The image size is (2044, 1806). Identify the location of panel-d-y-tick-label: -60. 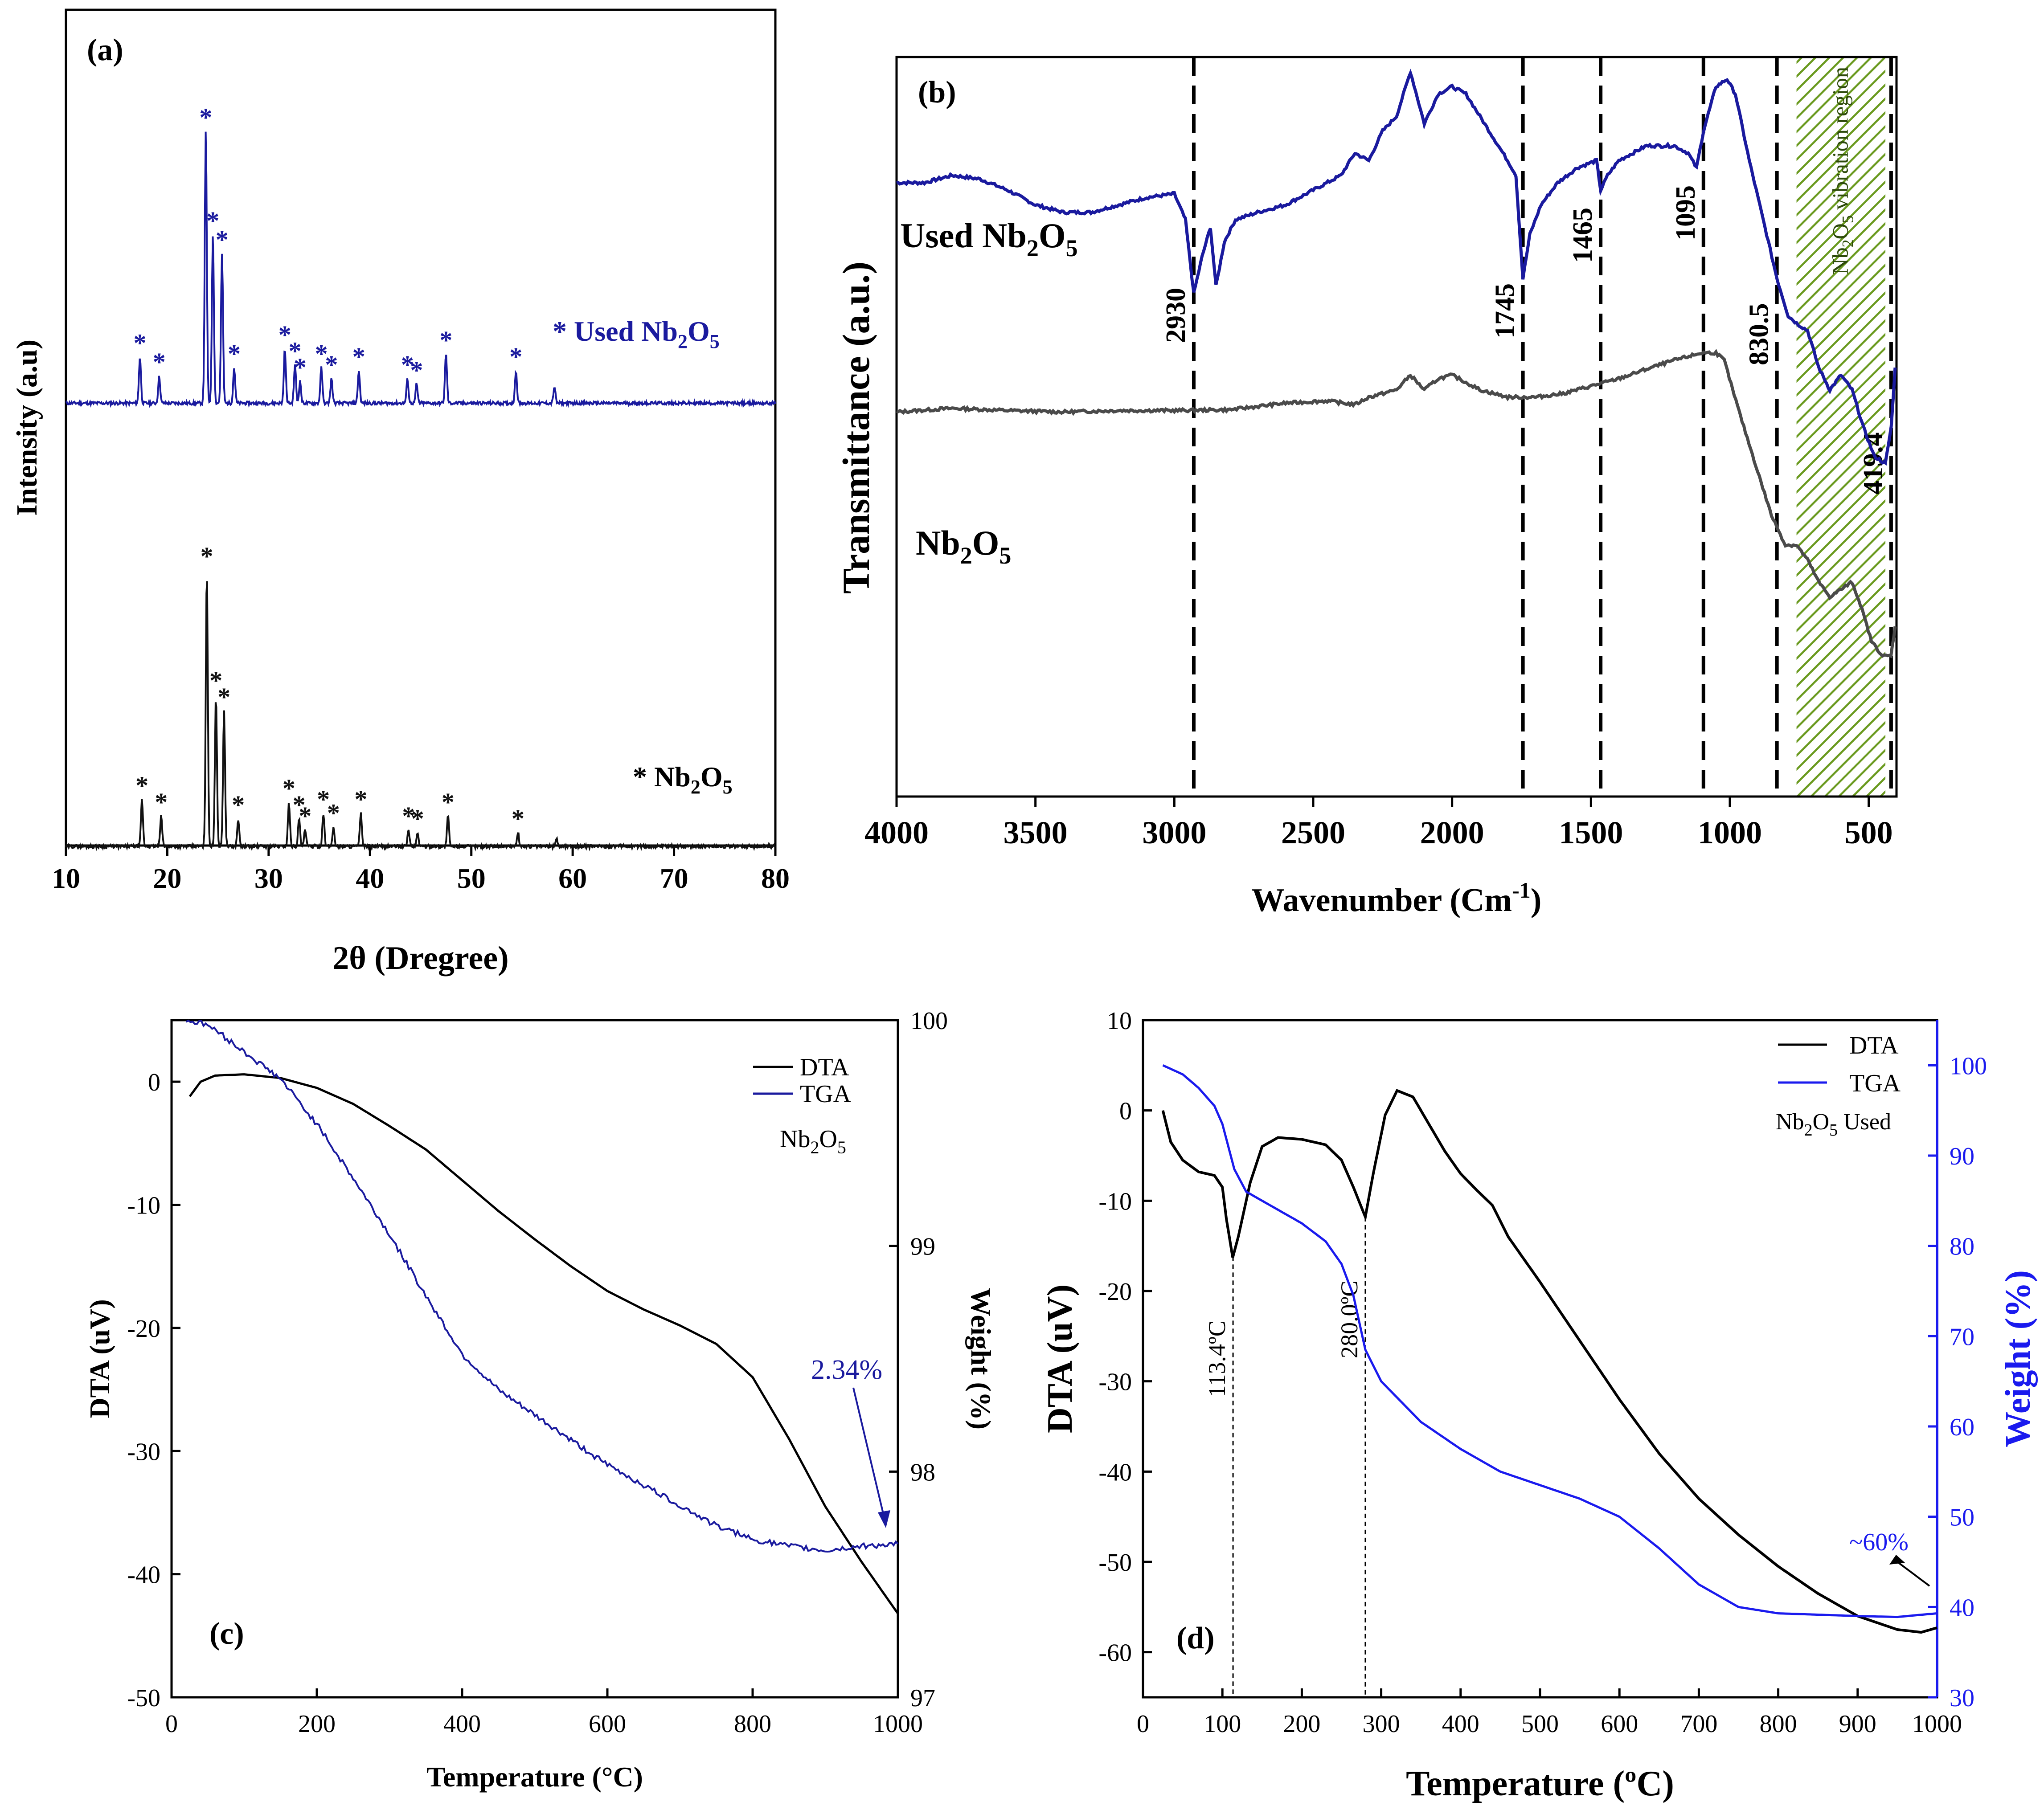
(1115, 1653).